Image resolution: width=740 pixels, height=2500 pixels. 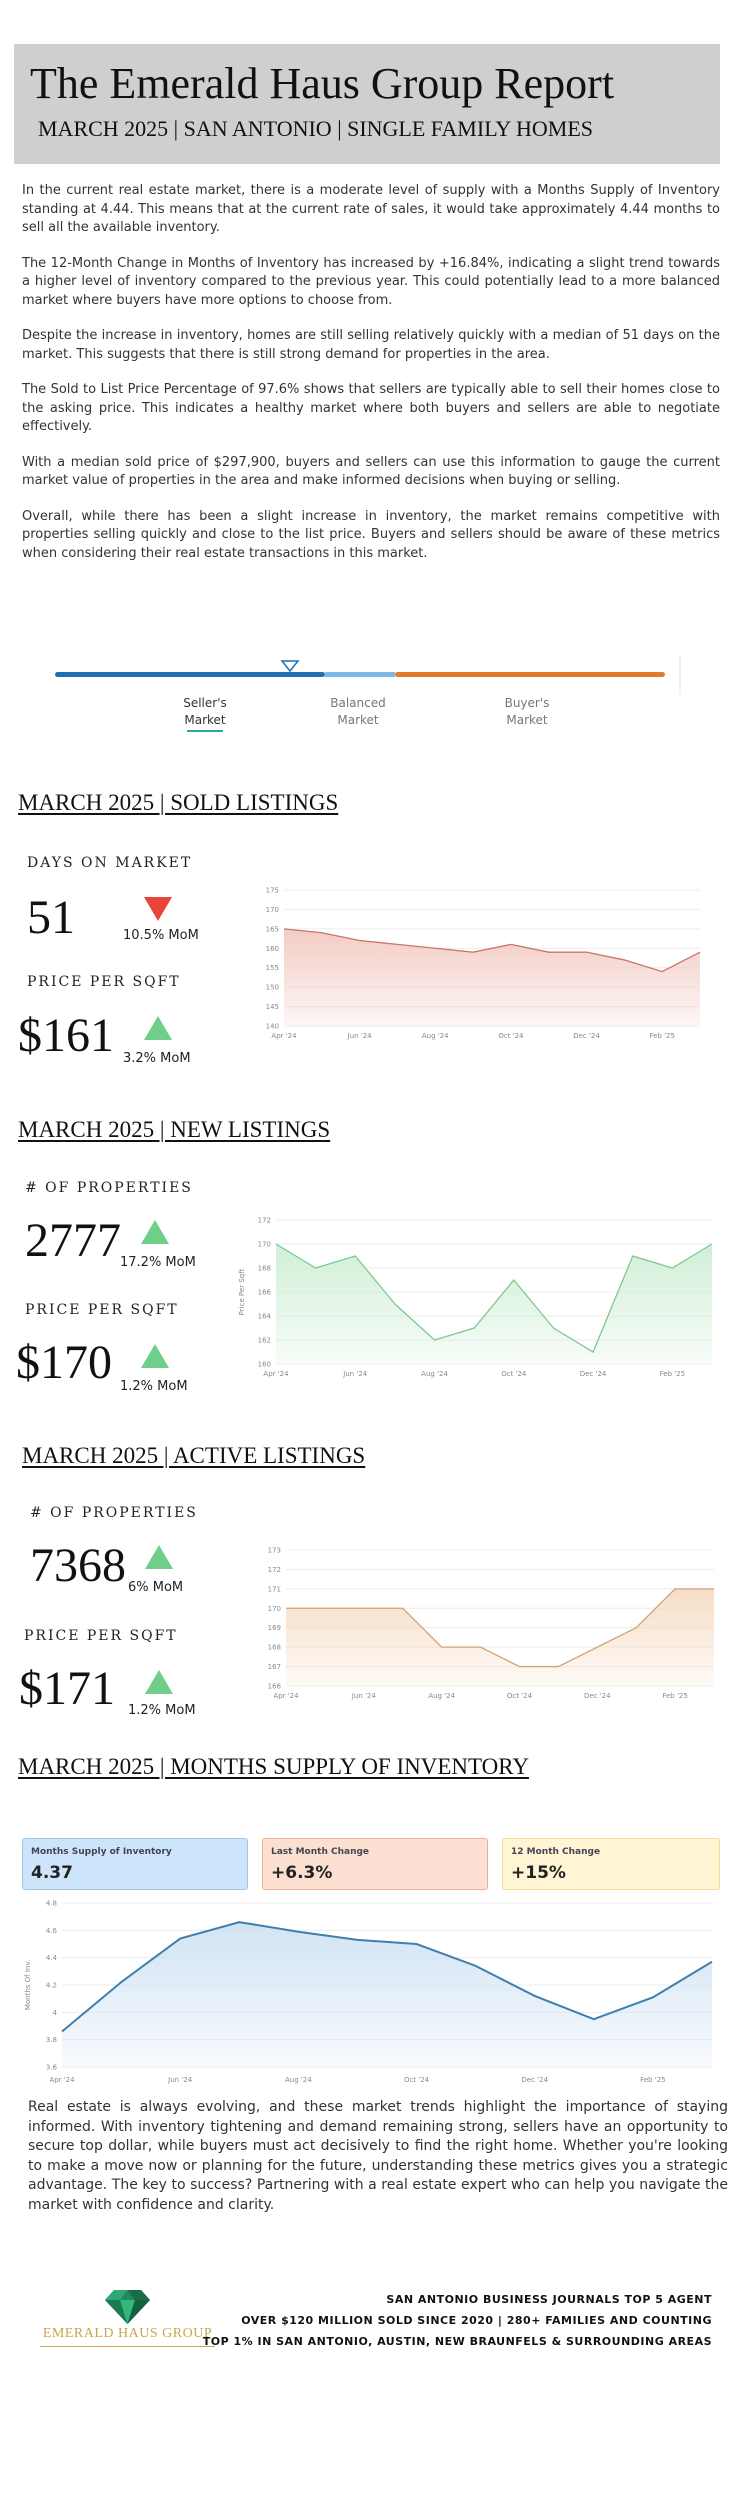 I want to click on y-tick-label: 140, so click(x=272, y=1027).